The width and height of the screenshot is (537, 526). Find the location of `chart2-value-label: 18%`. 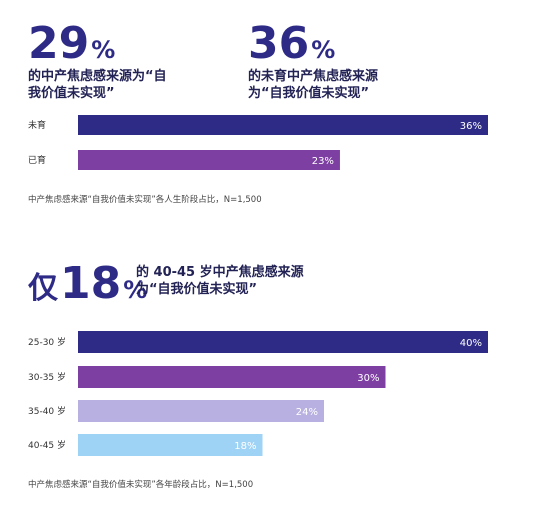

chart2-value-label: 18% is located at coordinates (245, 446).